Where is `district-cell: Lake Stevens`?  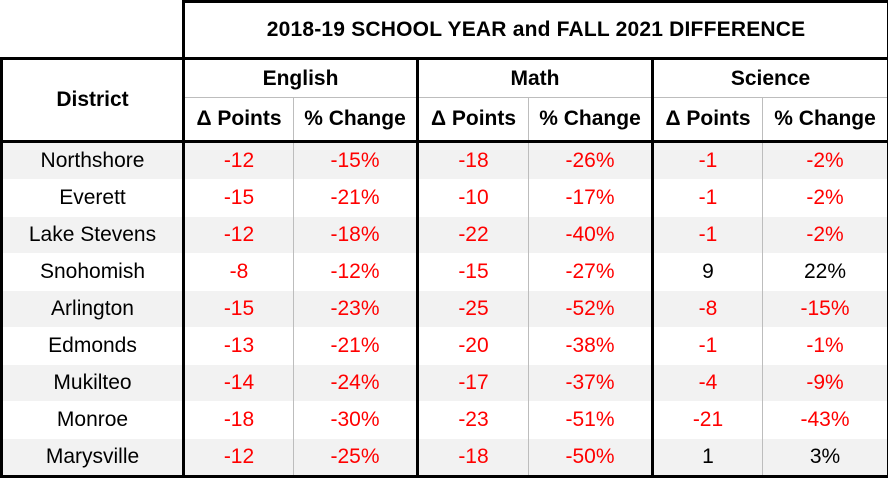 district-cell: Lake Stevens is located at coordinates (93, 235).